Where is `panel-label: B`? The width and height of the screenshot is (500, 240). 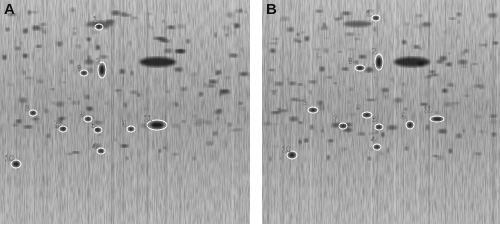 panel-label: B is located at coordinates (271, 9).